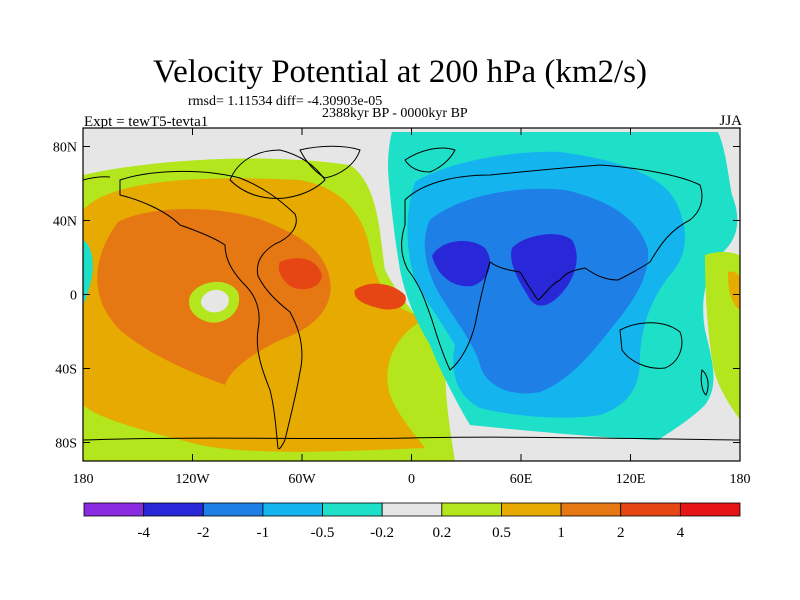  I want to click on colorbar-label: -0.2, so click(382, 533).